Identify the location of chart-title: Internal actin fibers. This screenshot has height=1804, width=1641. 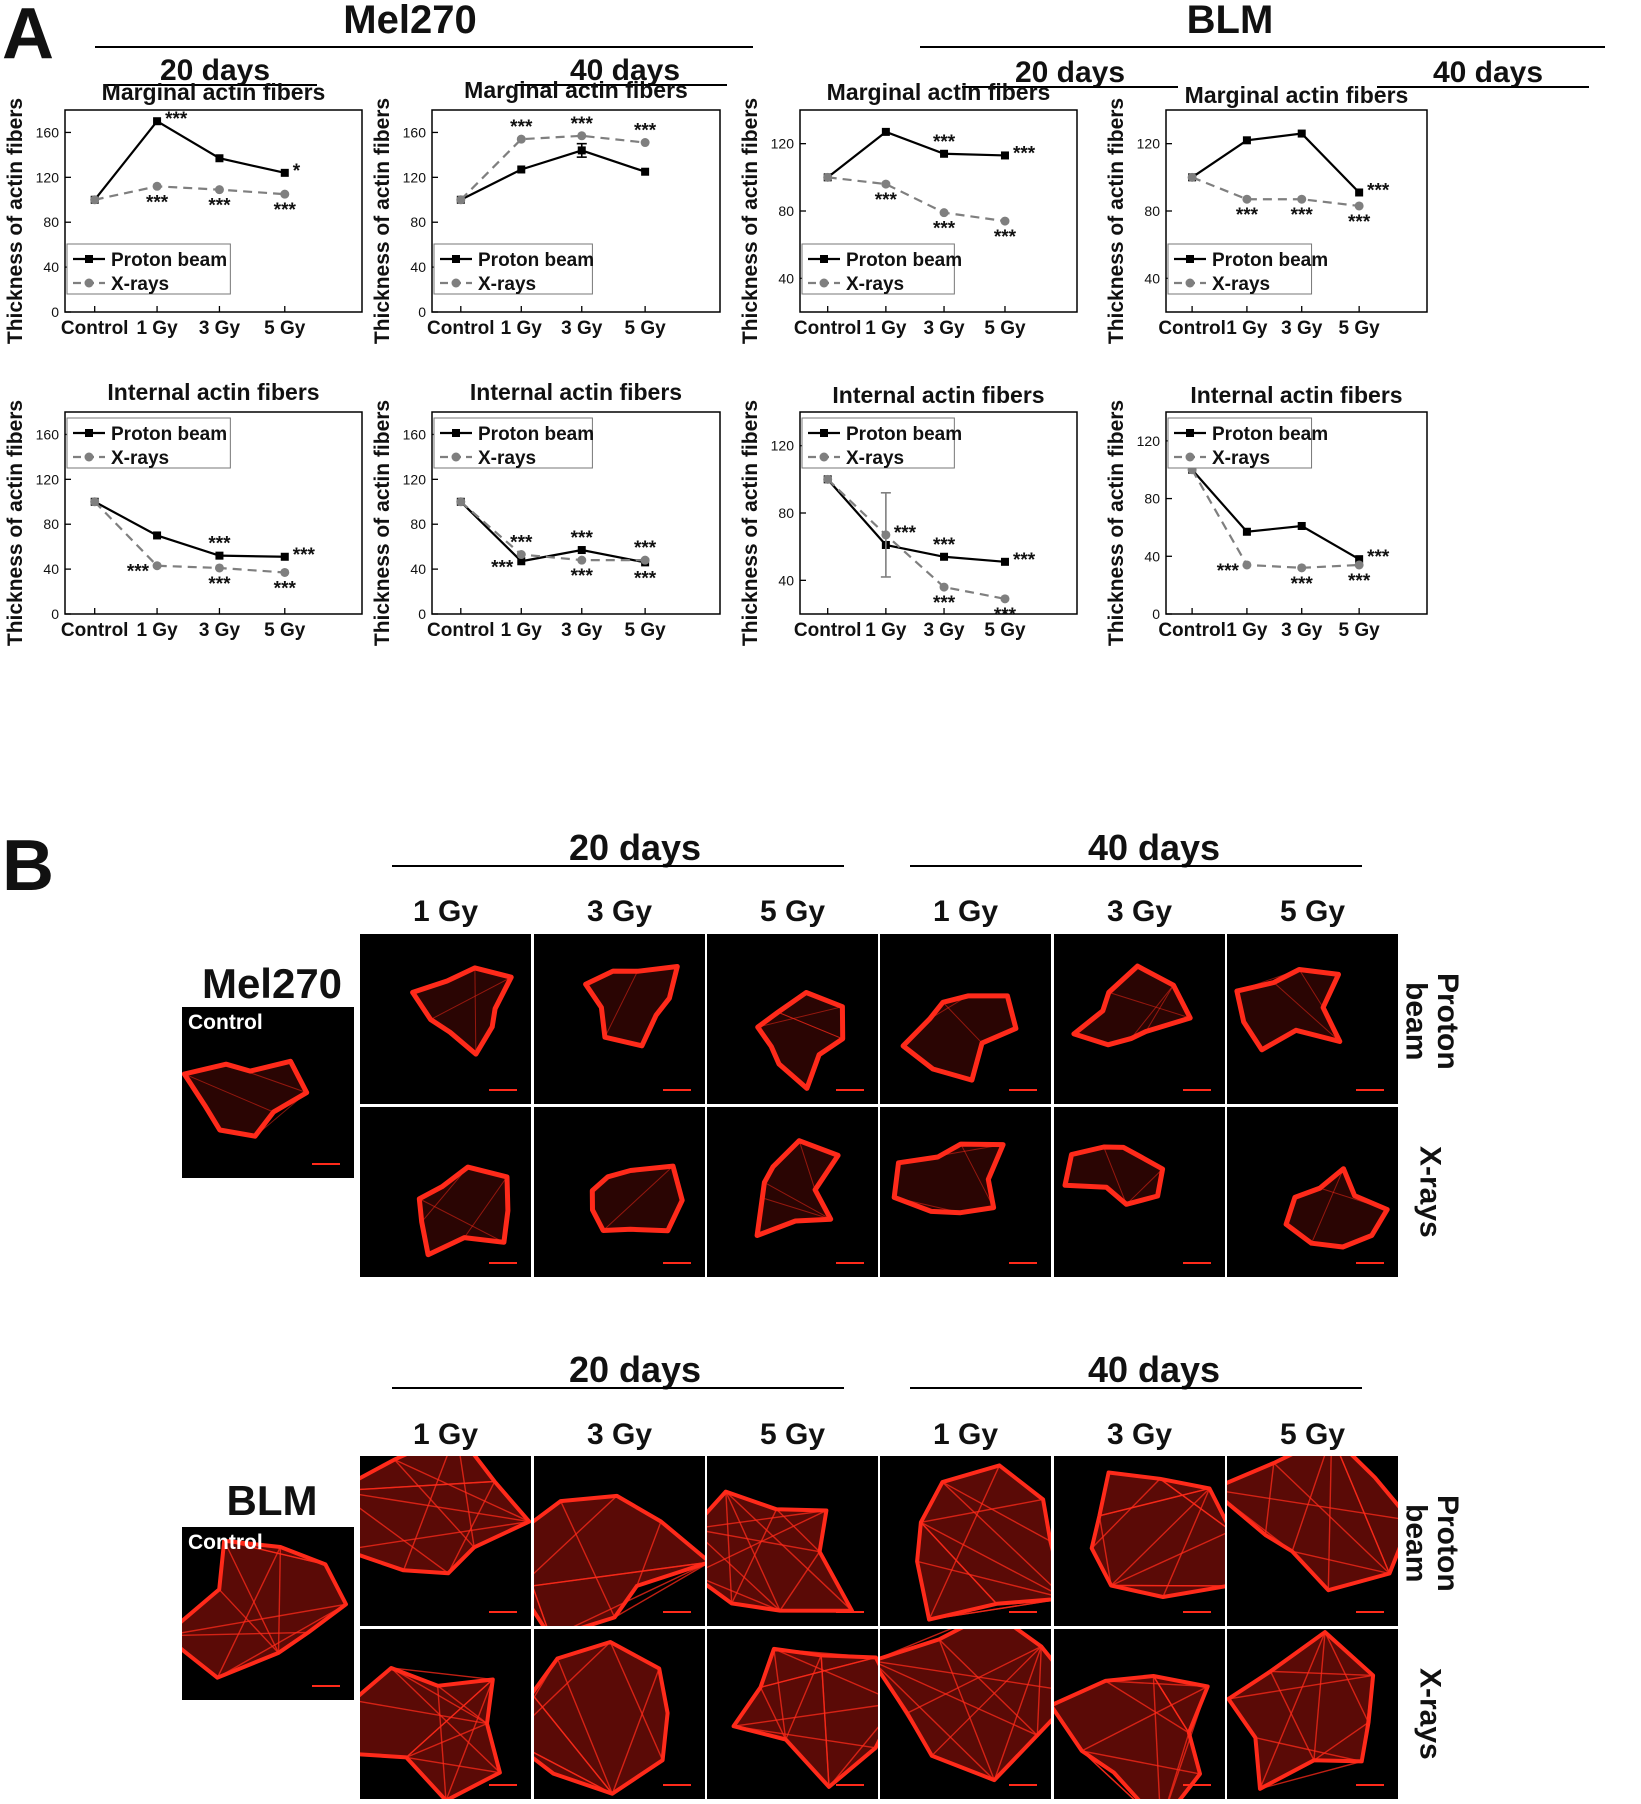
(576, 392).